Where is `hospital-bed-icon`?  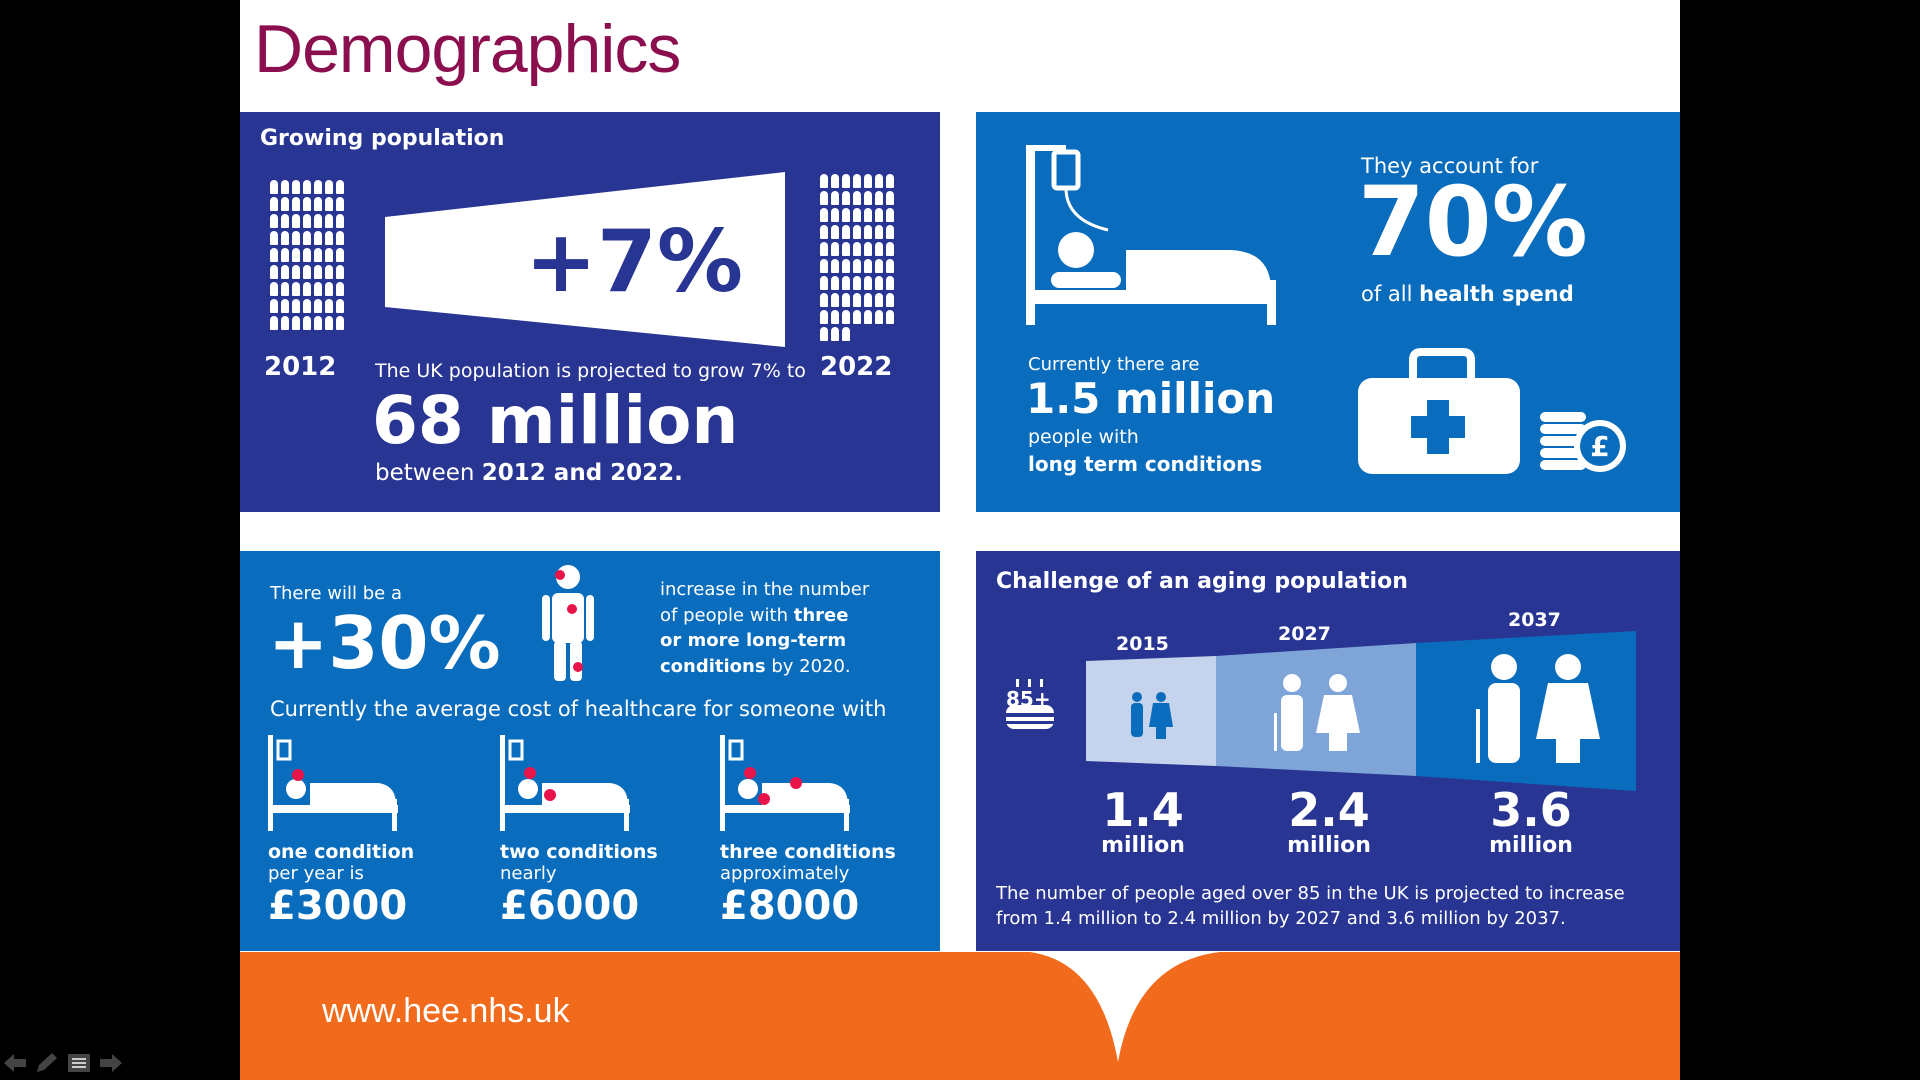
hospital-bed-icon is located at coordinates (785, 783).